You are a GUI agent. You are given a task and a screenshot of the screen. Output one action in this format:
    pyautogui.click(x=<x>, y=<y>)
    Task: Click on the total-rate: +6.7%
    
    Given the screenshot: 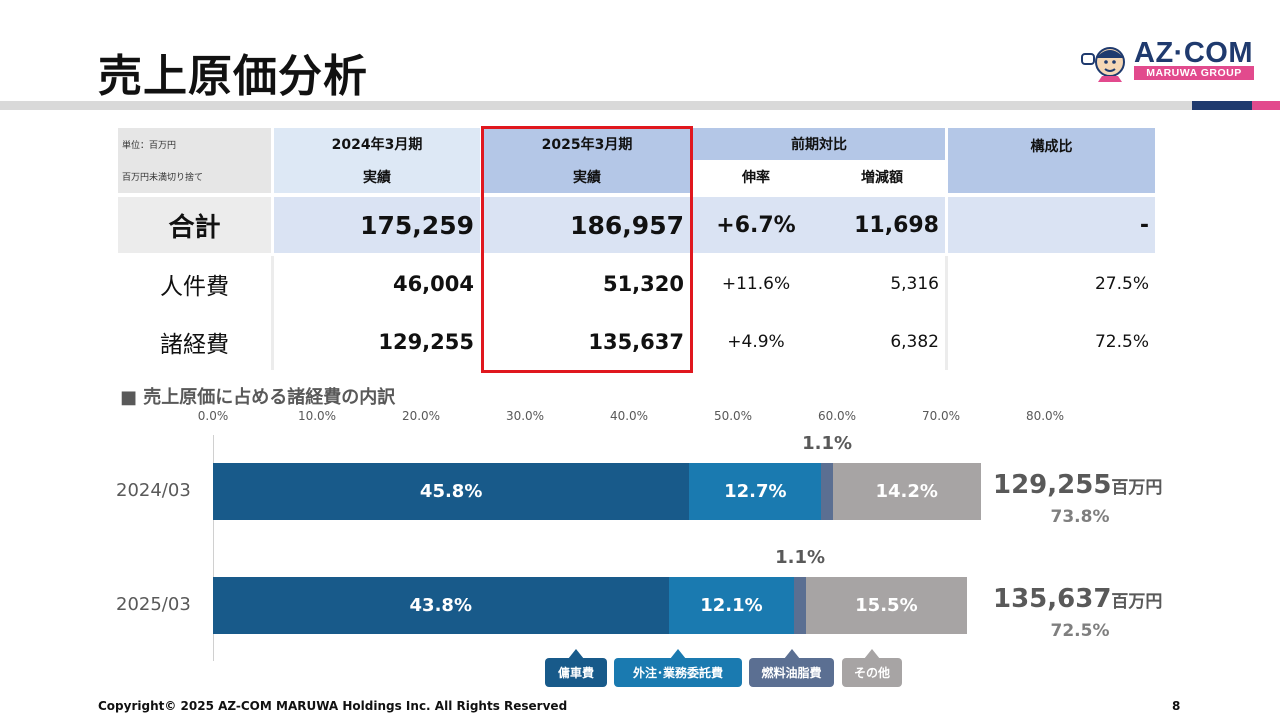 What is the action you would take?
    pyautogui.click(x=756, y=225)
    